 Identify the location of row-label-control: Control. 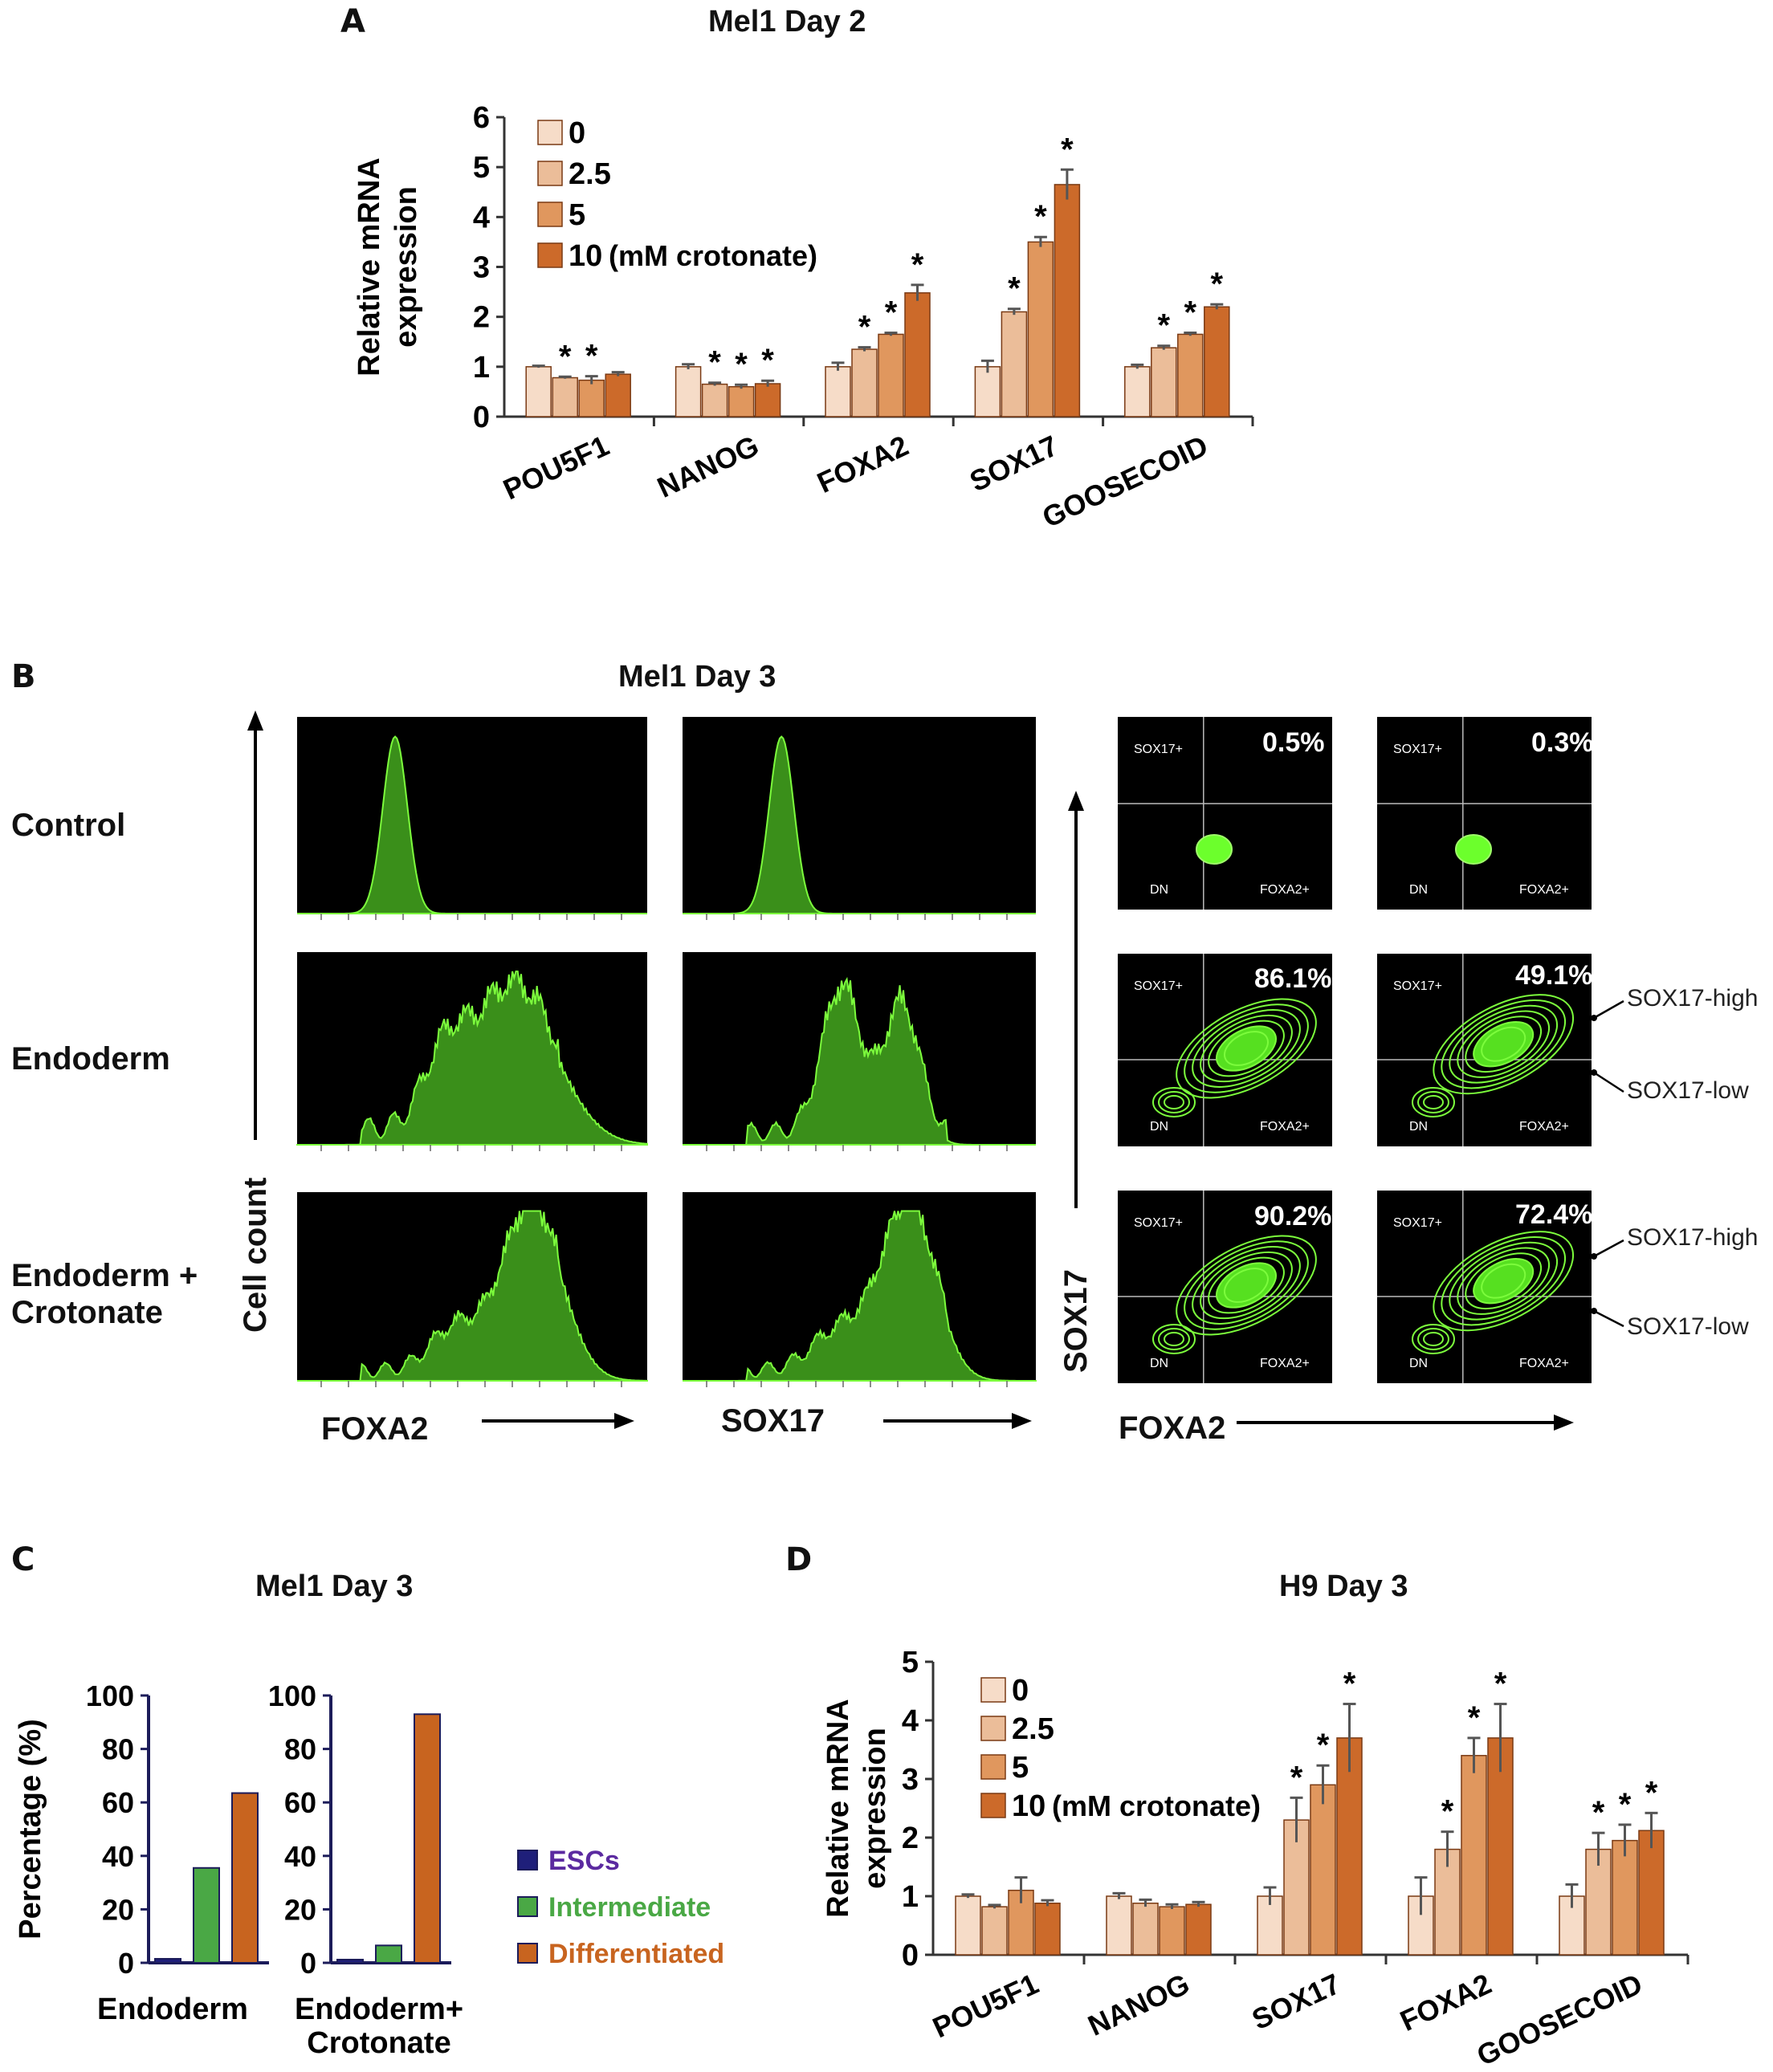
(68, 825).